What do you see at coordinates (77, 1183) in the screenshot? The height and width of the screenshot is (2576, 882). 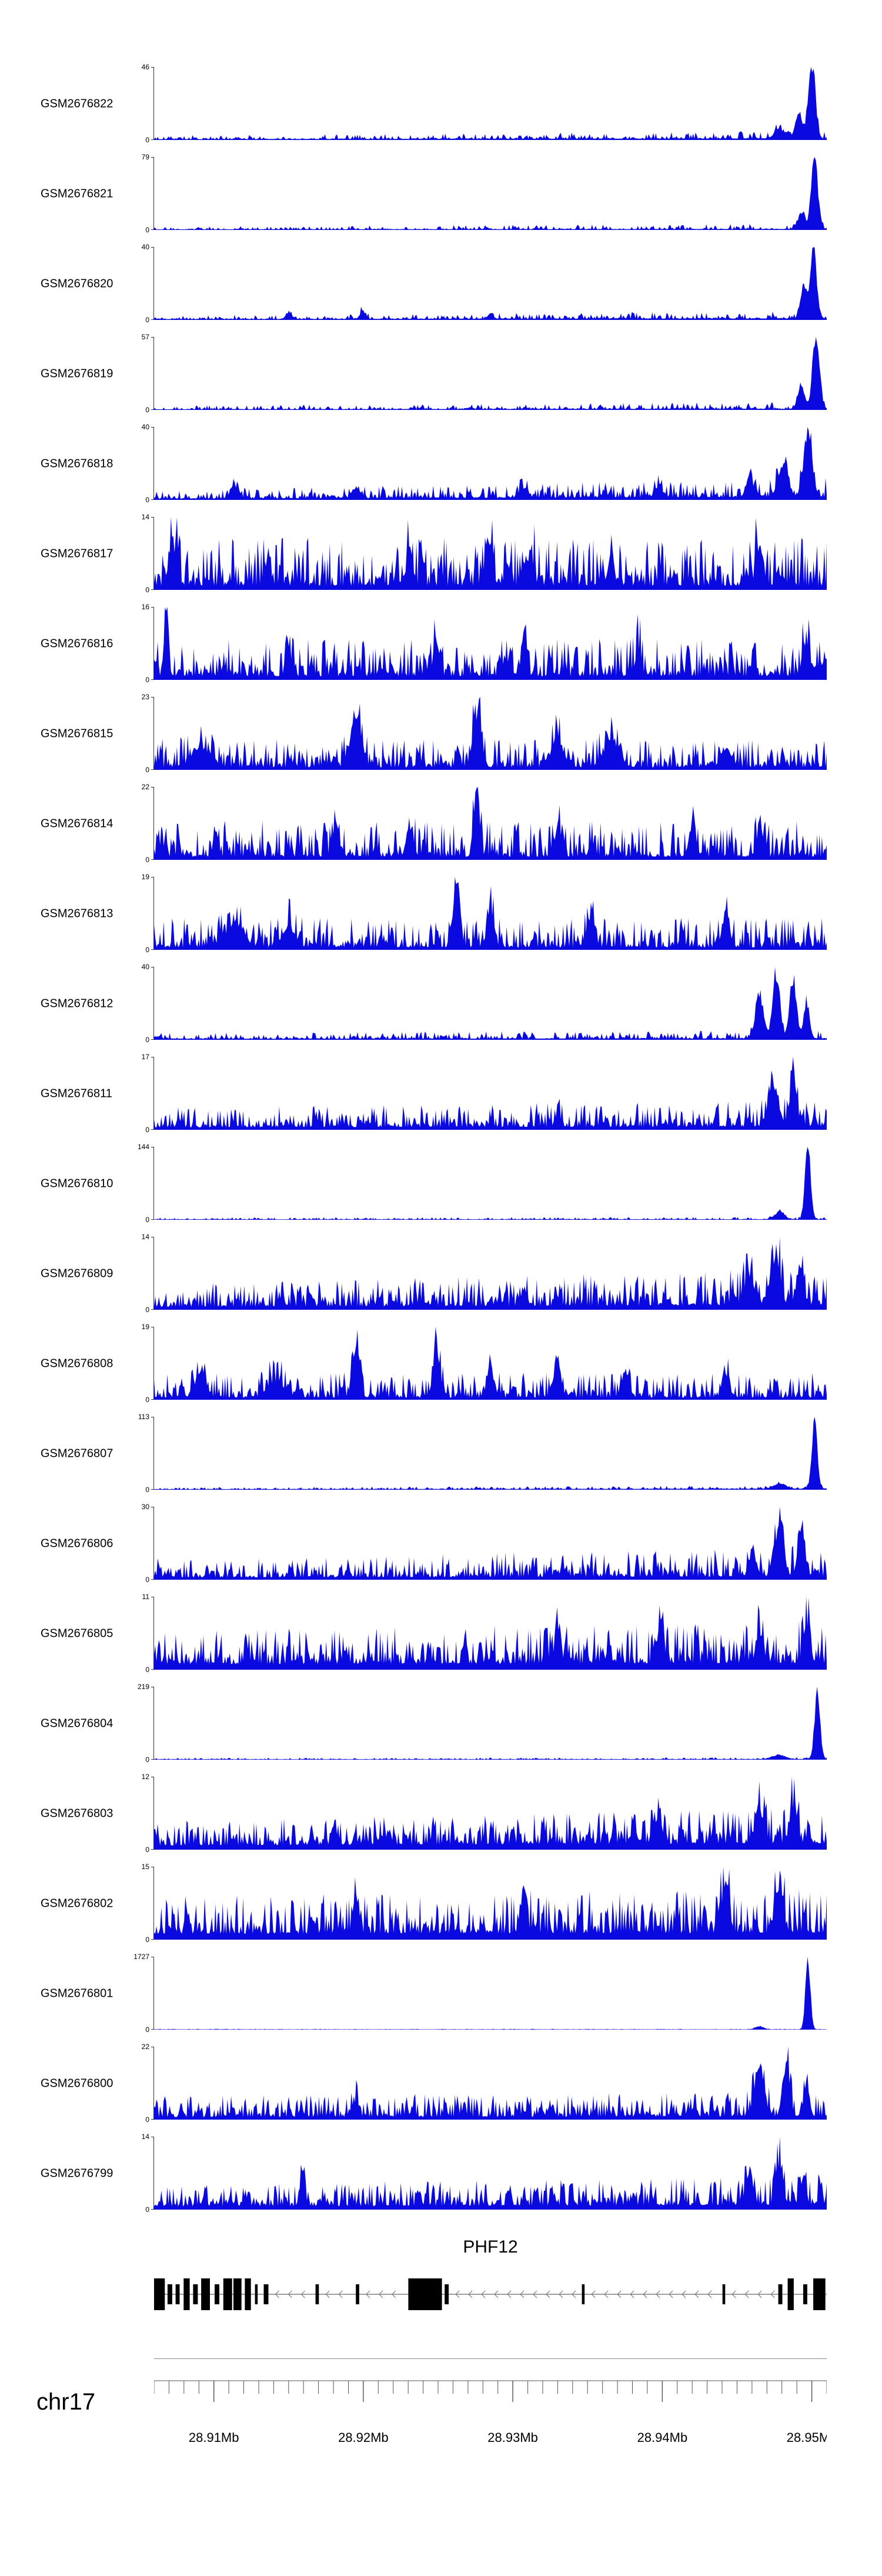 I see `track-name-label: GSM2676810` at bounding box center [77, 1183].